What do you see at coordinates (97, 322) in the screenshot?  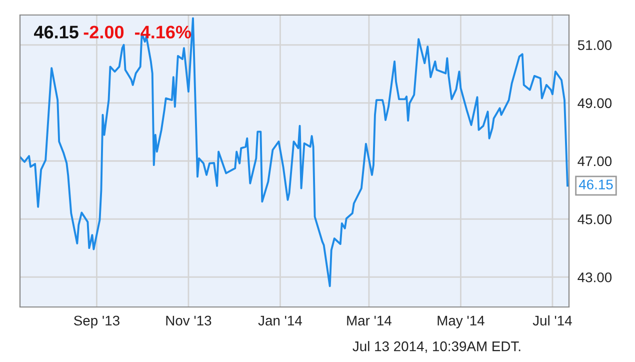 I see `x-tick-label: Sep '13` at bounding box center [97, 322].